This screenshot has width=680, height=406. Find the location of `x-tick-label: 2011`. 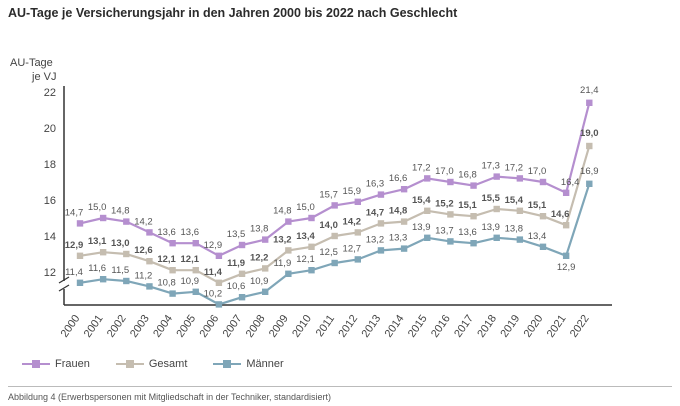

x-tick-label: 2011 is located at coordinates (325, 326).